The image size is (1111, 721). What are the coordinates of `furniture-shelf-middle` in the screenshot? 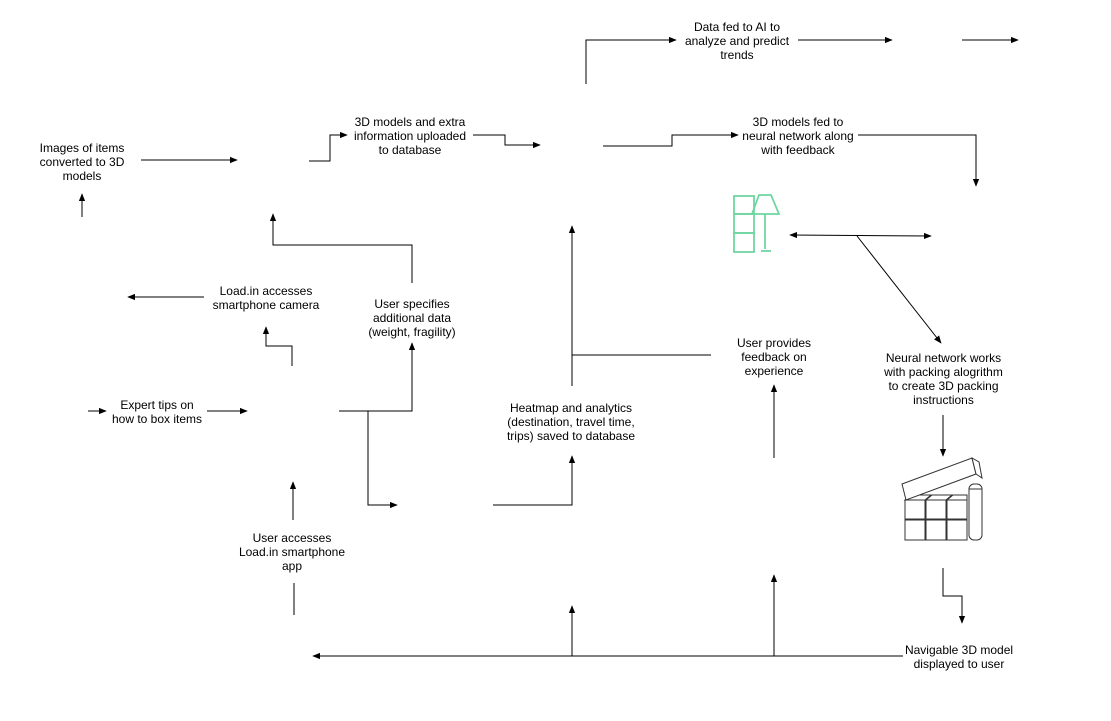 It's located at (744, 223).